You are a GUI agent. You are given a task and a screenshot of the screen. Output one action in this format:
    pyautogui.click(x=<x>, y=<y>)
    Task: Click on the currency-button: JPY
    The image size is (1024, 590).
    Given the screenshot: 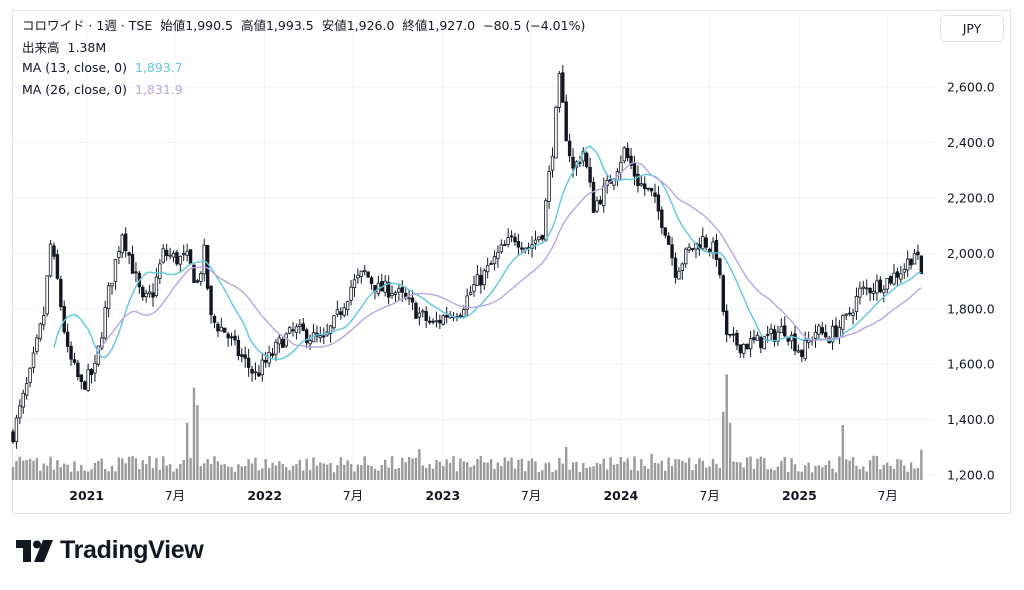 What is the action you would take?
    pyautogui.click(x=972, y=28)
    